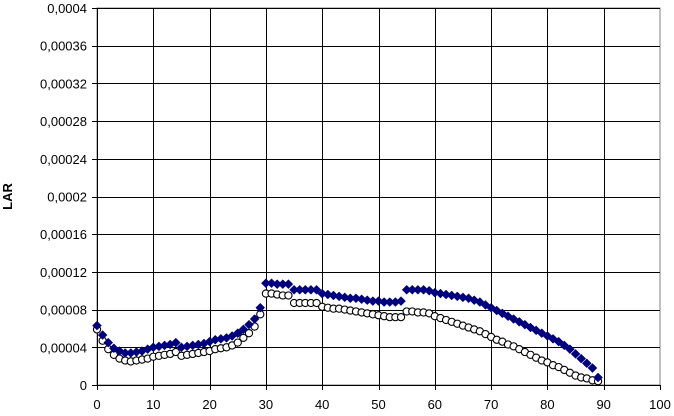 The height and width of the screenshot is (416, 674). Describe the element at coordinates (7, 196) in the screenshot. I see `y-axis-title: LAR` at that location.